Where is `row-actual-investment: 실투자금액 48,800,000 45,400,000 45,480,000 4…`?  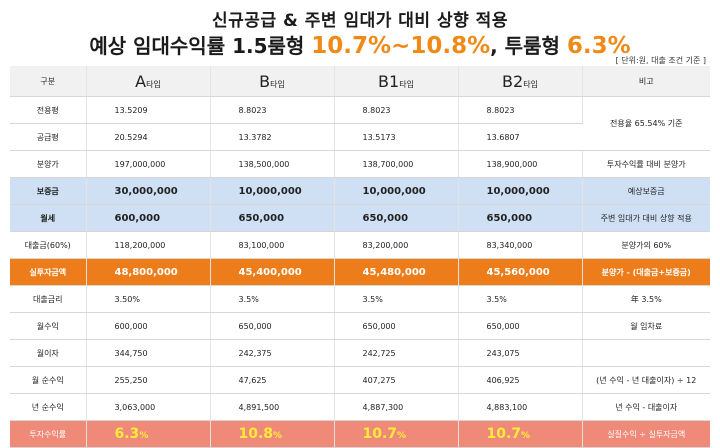
row-actual-investment: 실투자금액 48,800,000 45,400,000 45,480,000 4… is located at coordinates (360, 272).